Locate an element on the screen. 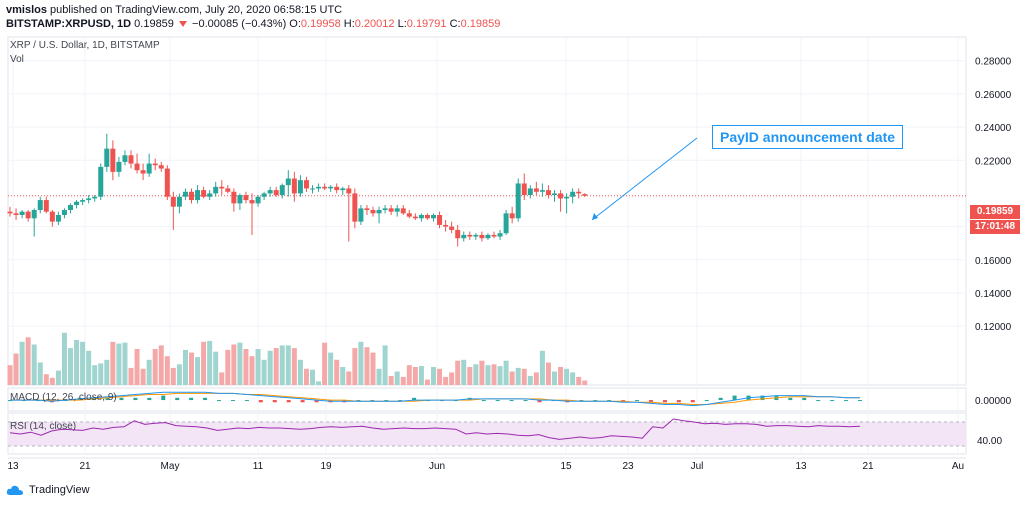  time-tick-label: May is located at coordinates (170, 466).